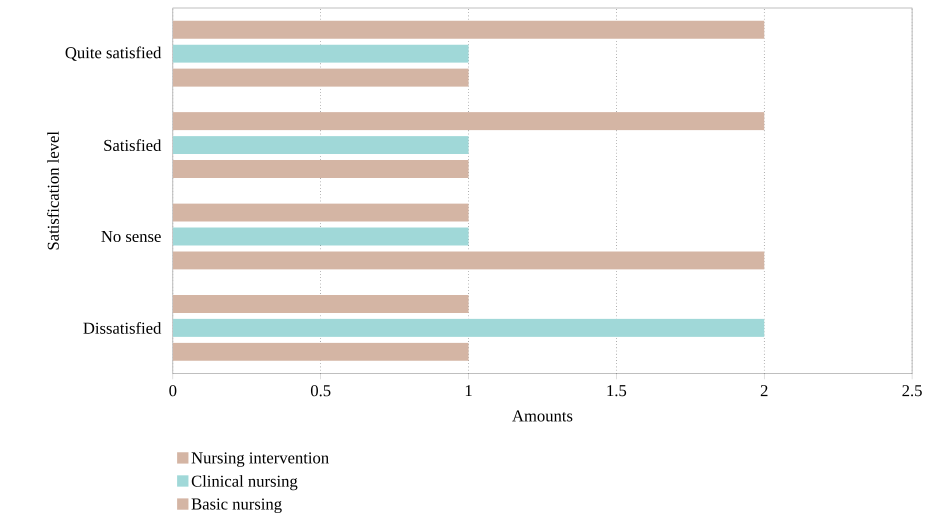  Describe the element at coordinates (53, 190) in the screenshot. I see `y-axis-title: Satisfication level` at that location.